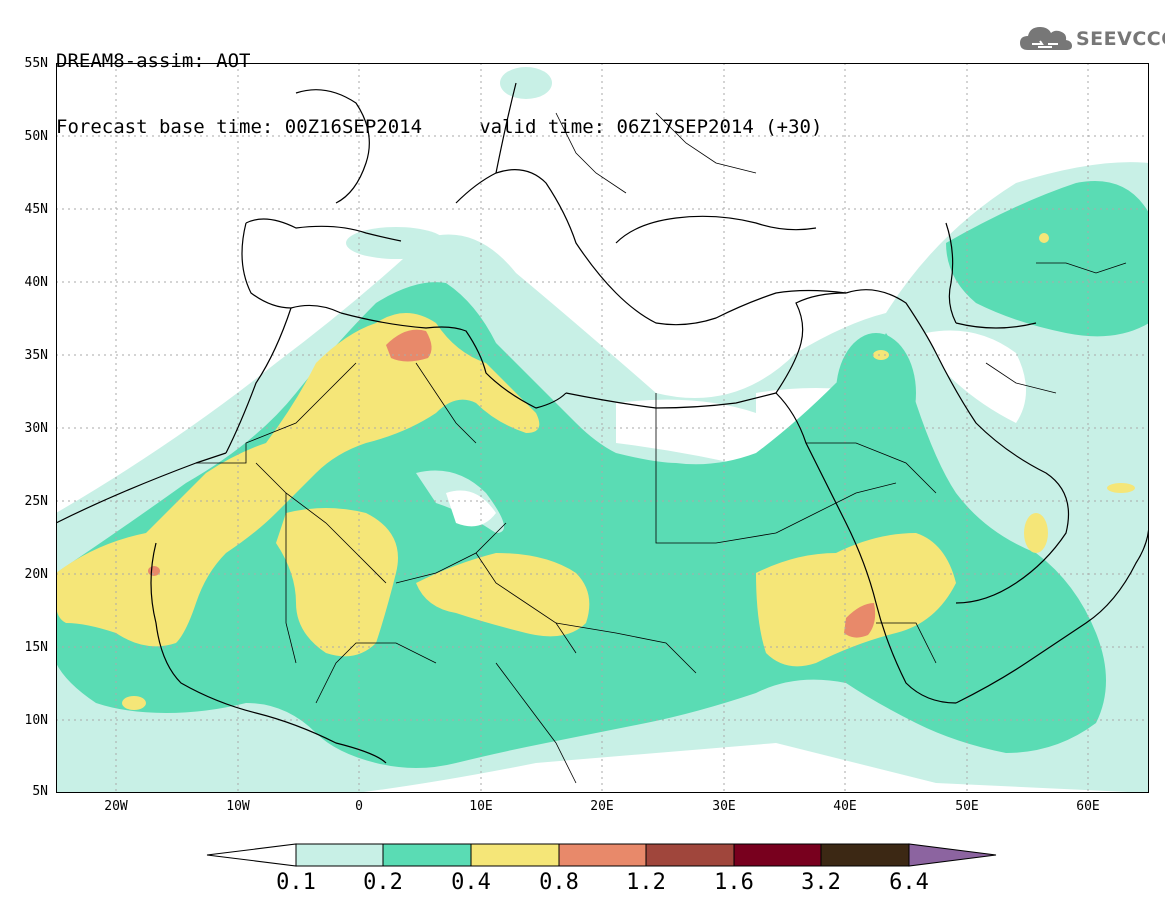 The image size is (1165, 905). What do you see at coordinates (952, 855) in the screenshot?
I see `colorbar-max-arrow` at bounding box center [952, 855].